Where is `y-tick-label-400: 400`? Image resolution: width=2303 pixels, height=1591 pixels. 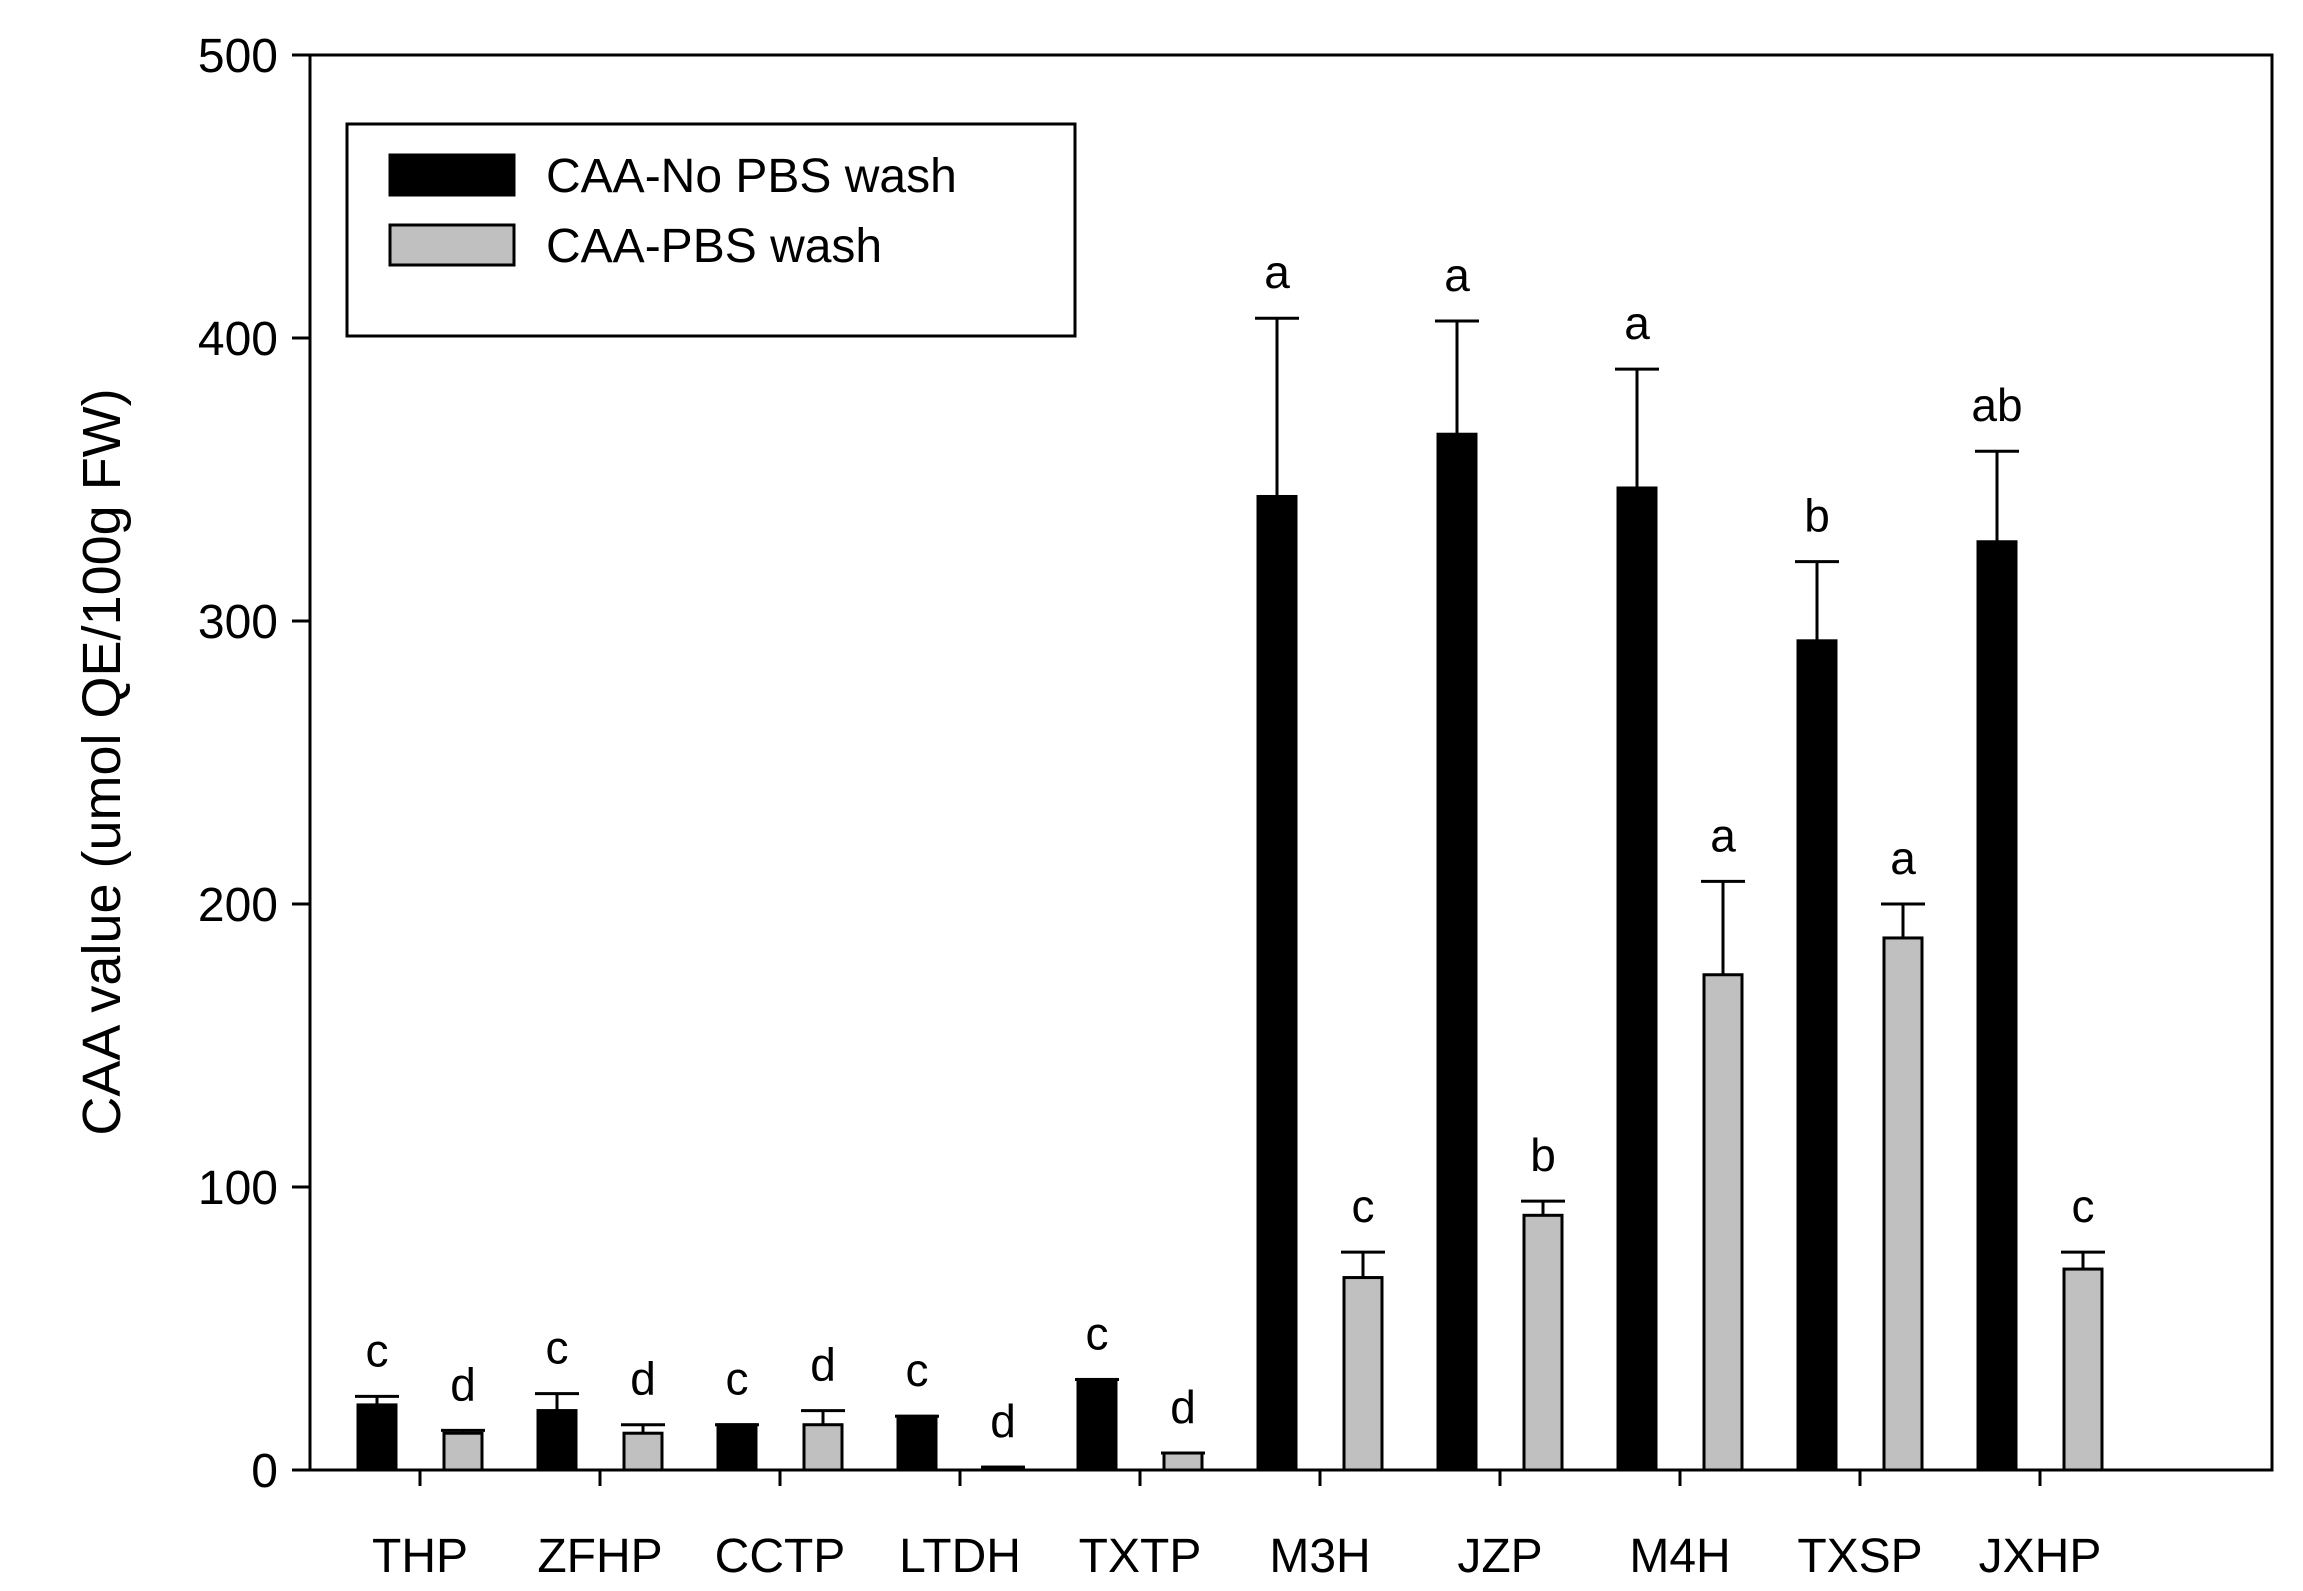
y-tick-label-400: 400 is located at coordinates (238, 339).